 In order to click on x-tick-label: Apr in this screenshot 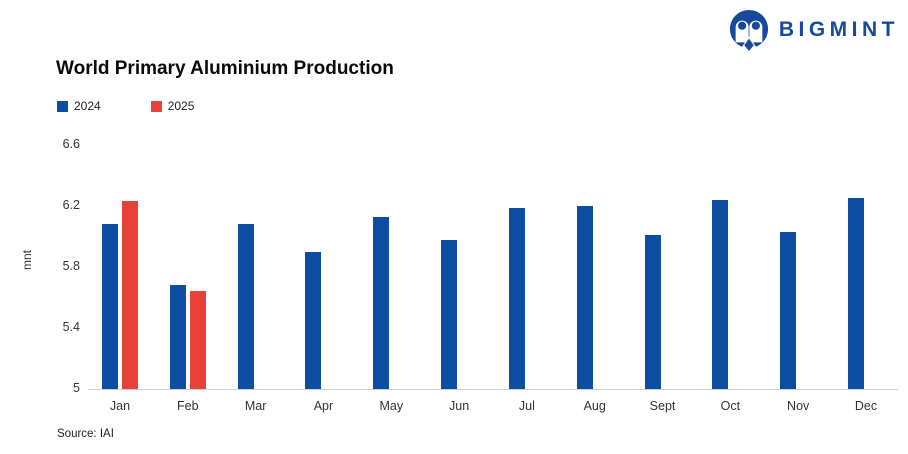, I will do `click(323, 406)`.